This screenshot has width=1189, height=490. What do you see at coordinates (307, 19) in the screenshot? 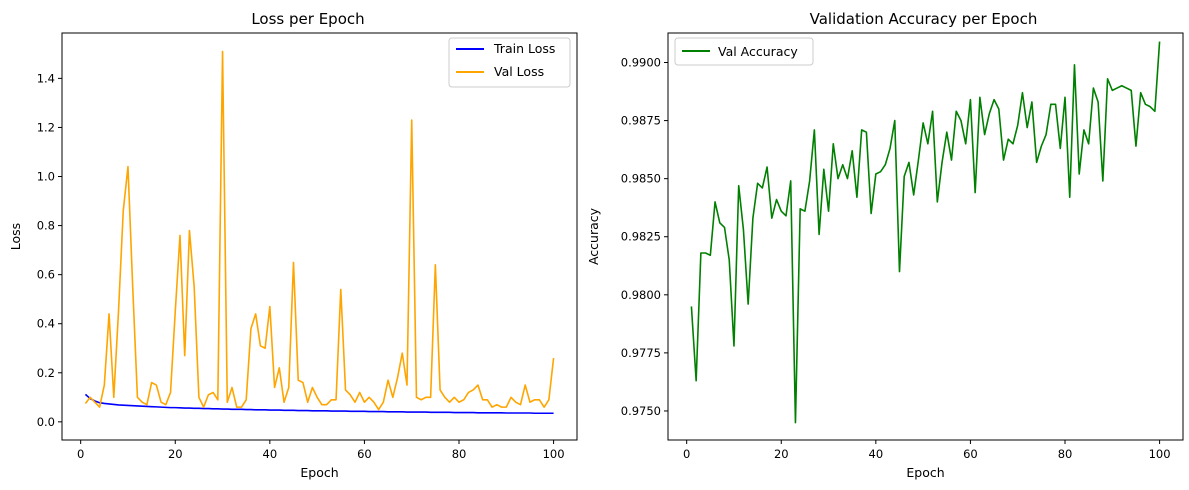
I see `loss-chart-title: Loss per Epoch` at bounding box center [307, 19].